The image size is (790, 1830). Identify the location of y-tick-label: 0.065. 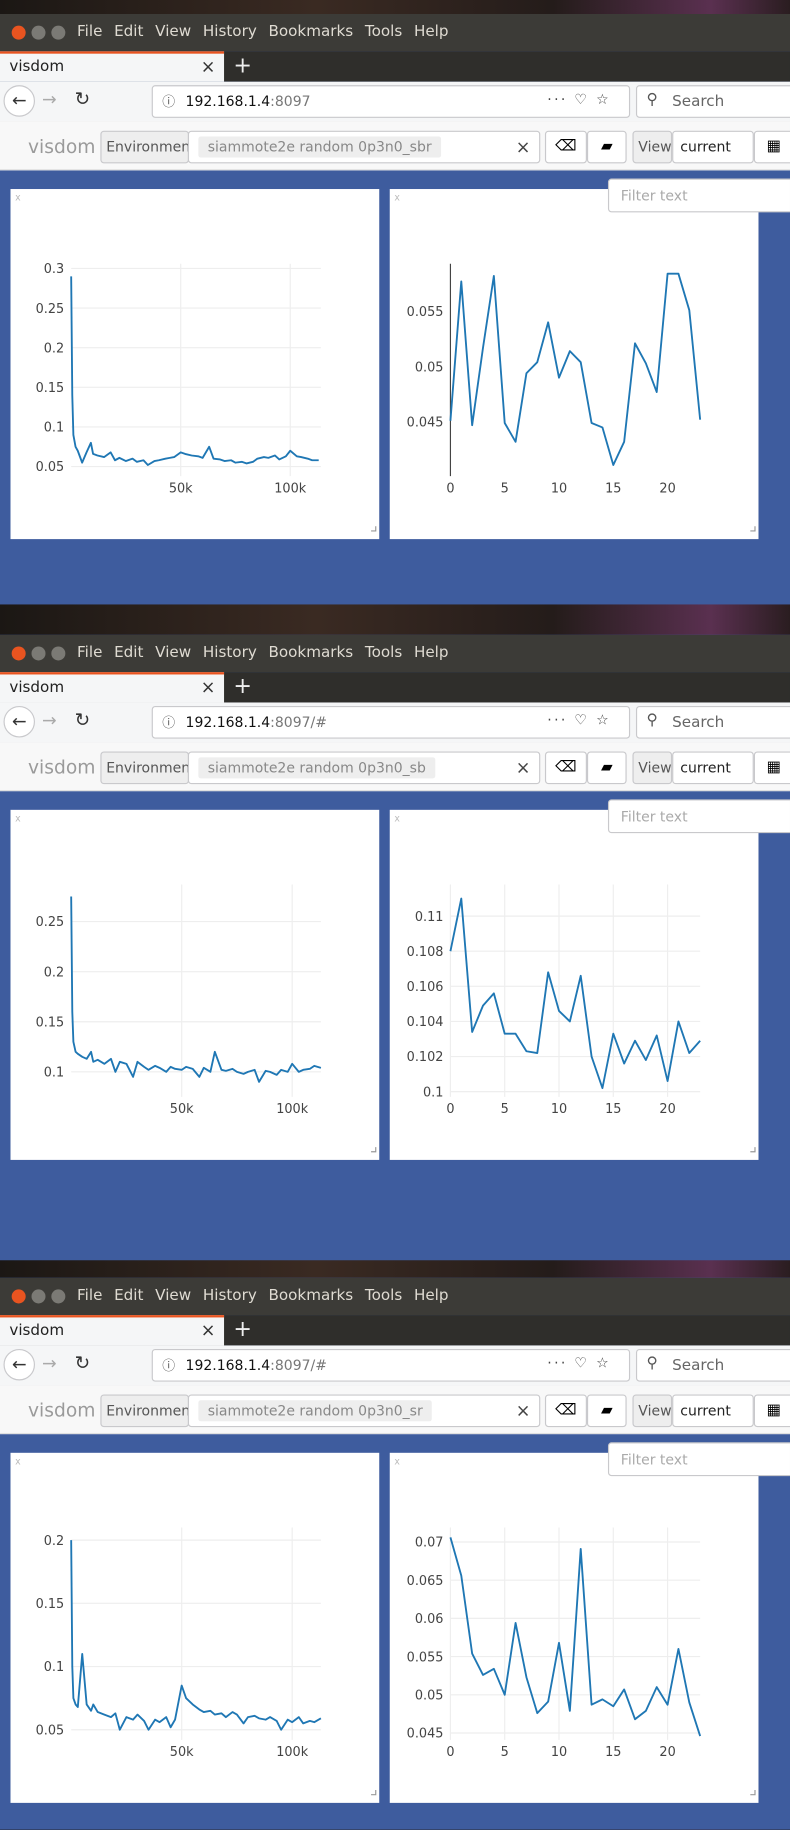
(425, 1581).